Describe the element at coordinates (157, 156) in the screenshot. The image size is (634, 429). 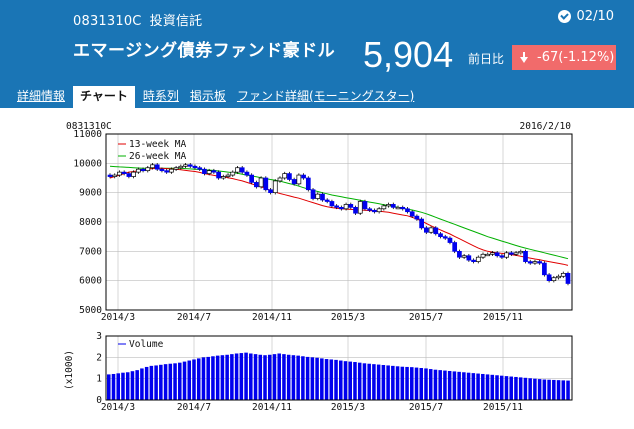
I see `legend-ma26: 26-week MA` at that location.